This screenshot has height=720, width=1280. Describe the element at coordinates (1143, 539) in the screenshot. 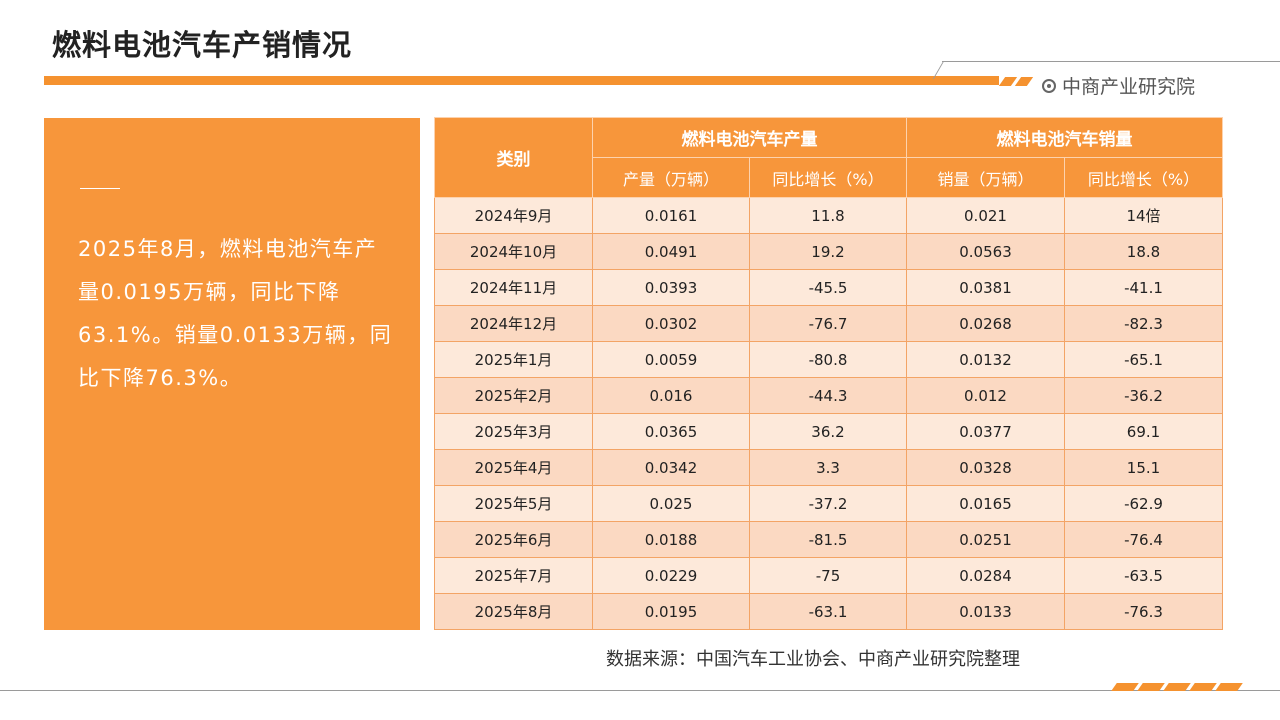

I see `cell-sales-yoy: -76.4` at that location.